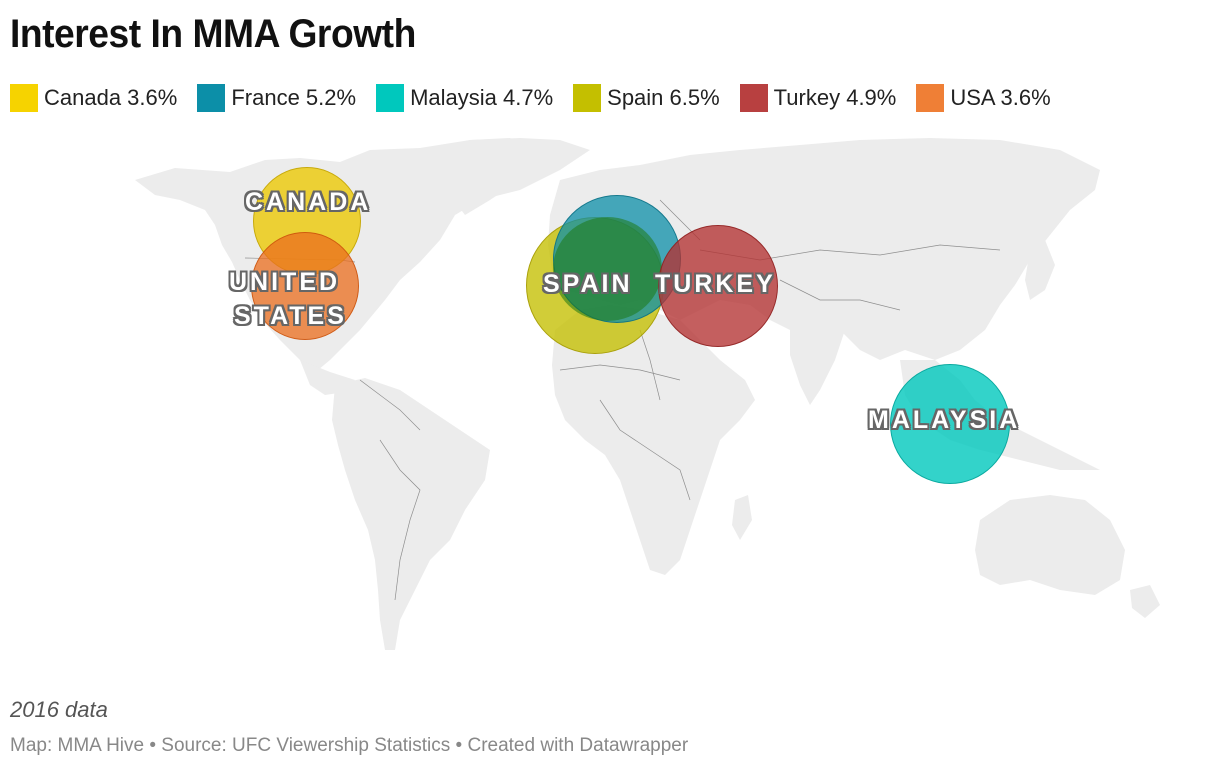  Describe the element at coordinates (59, 709) in the screenshot. I see `data-note: 2016 data` at that location.